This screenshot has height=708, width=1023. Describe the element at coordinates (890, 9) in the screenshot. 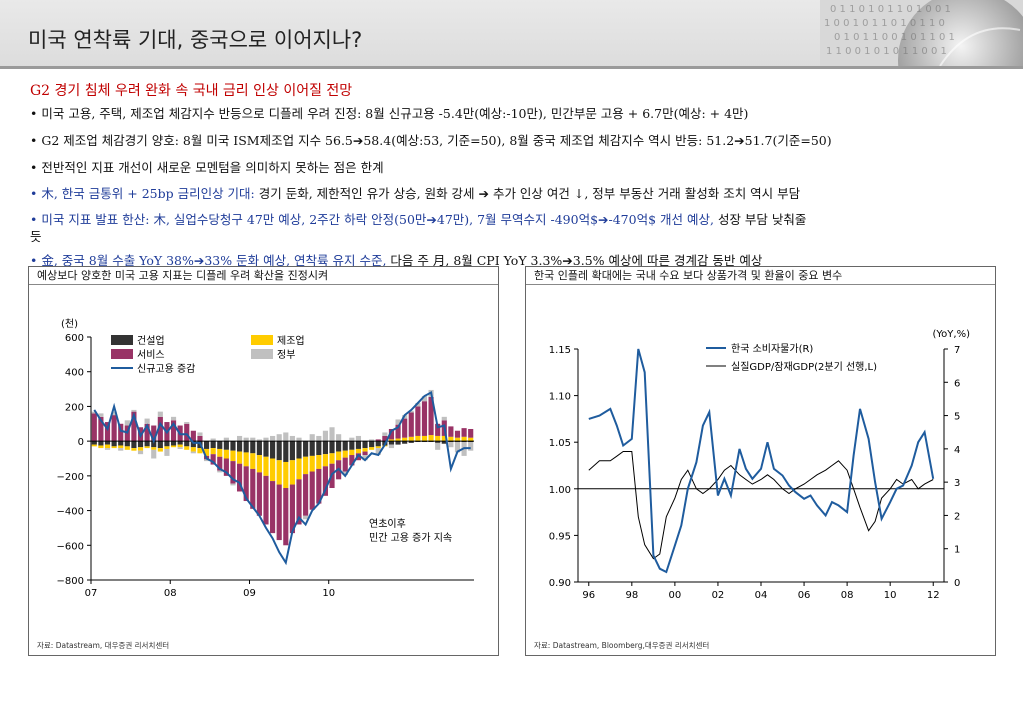

I see `svg-text: 0 1 1 0 1 0 1 1 0 1 0 0 1` at that location.